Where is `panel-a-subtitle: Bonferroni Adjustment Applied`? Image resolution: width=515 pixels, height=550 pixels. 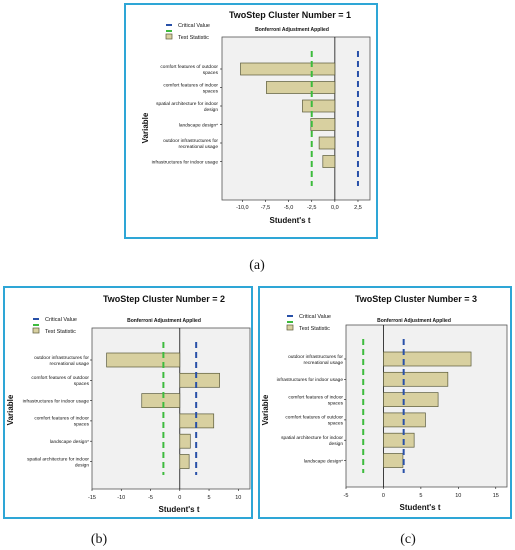
panel-a-subtitle: Bonferroni Adjustment Applied is located at coordinates (292, 30).